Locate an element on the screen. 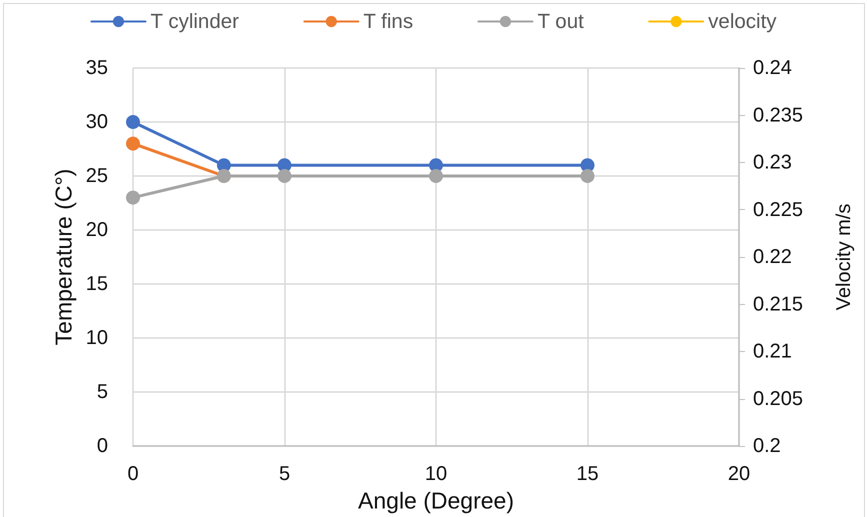 The image size is (867, 517). y2-tick-label: 0.21 is located at coordinates (772, 351).